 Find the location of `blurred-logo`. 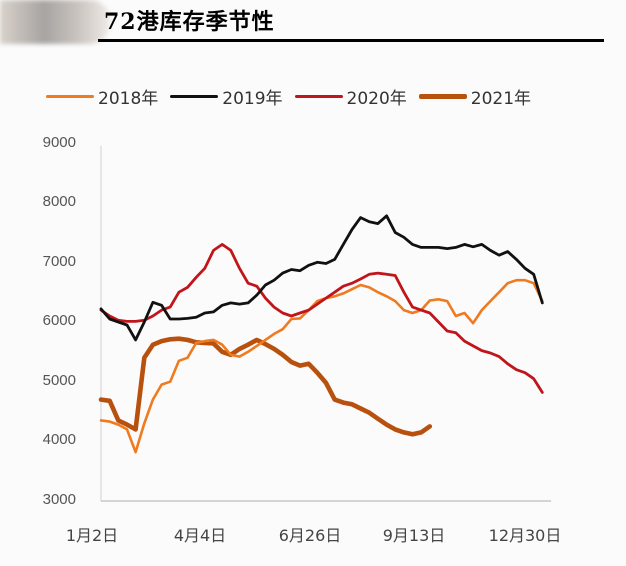

blurred-logo is located at coordinates (55, 22).